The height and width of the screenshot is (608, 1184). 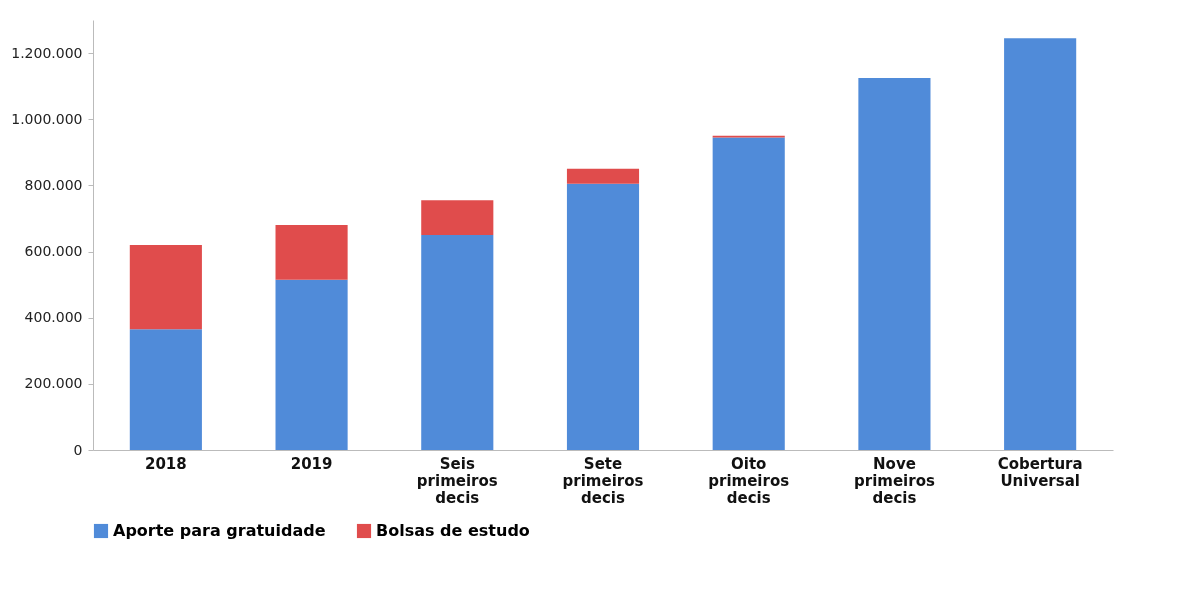 What do you see at coordinates (457, 480) in the screenshot?
I see `x-tick-label: Seis primeiros decis` at bounding box center [457, 480].